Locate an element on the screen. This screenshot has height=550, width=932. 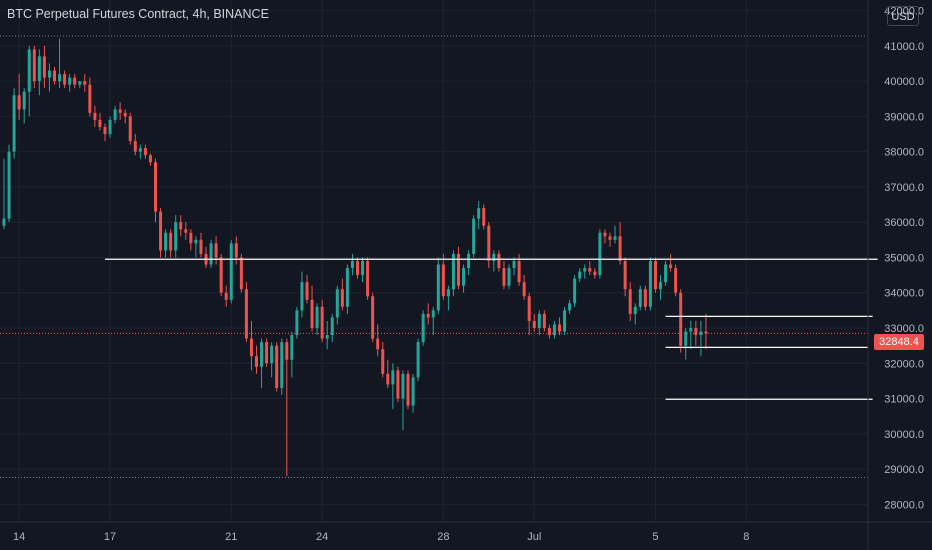
time-axis: 14 17 21 24 28 Jul 5 8 is located at coordinates (466, 532).